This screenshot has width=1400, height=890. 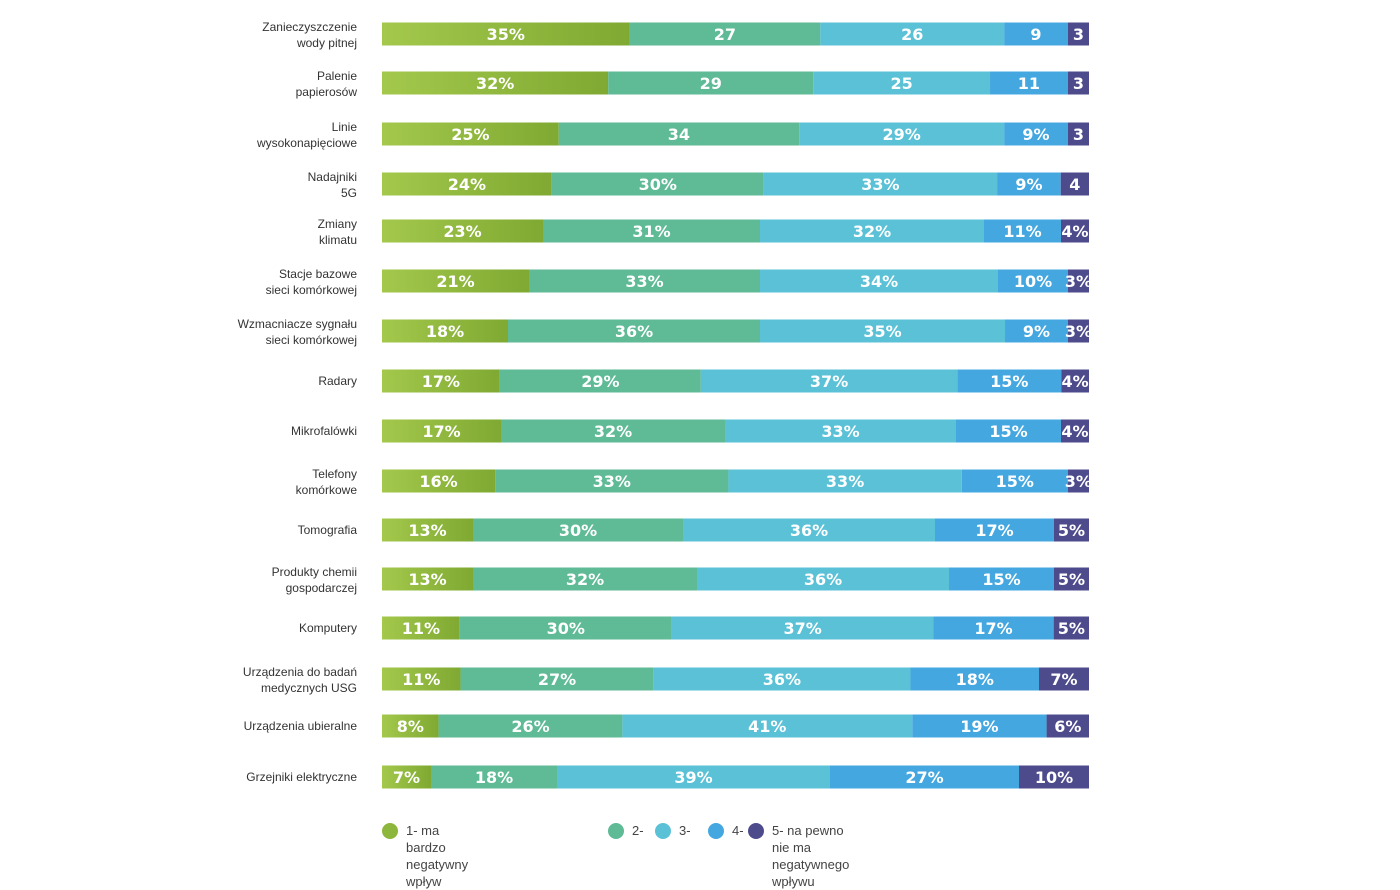 I want to click on category-label: Zmiany klimatu, so click(x=337, y=232).